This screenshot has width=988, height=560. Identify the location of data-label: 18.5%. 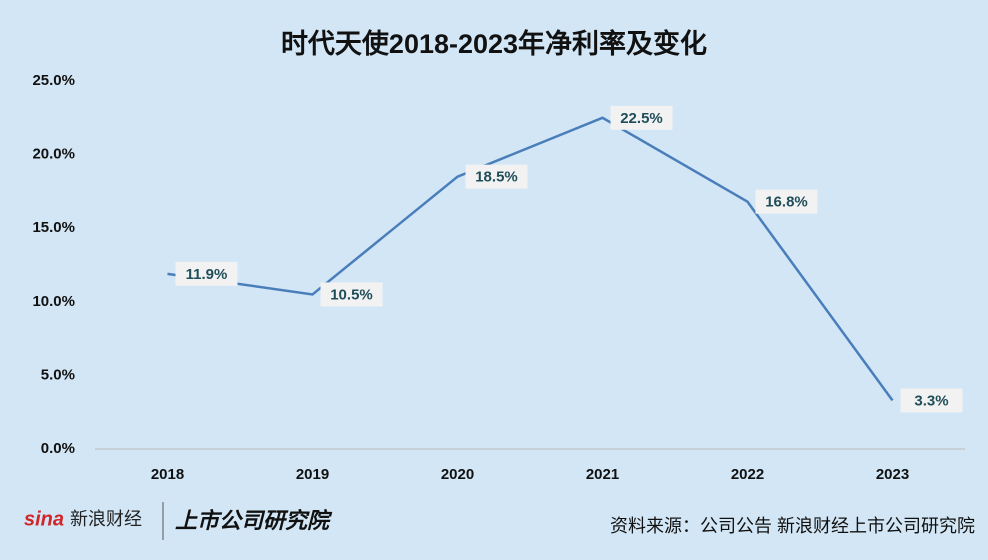
(496, 177).